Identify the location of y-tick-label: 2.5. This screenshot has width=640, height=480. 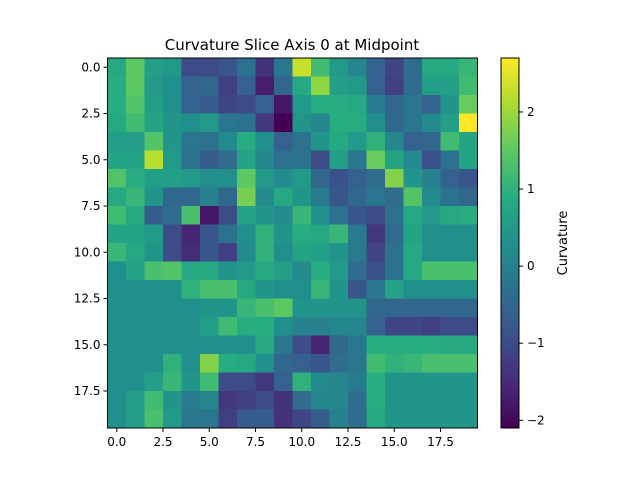
(90, 114).